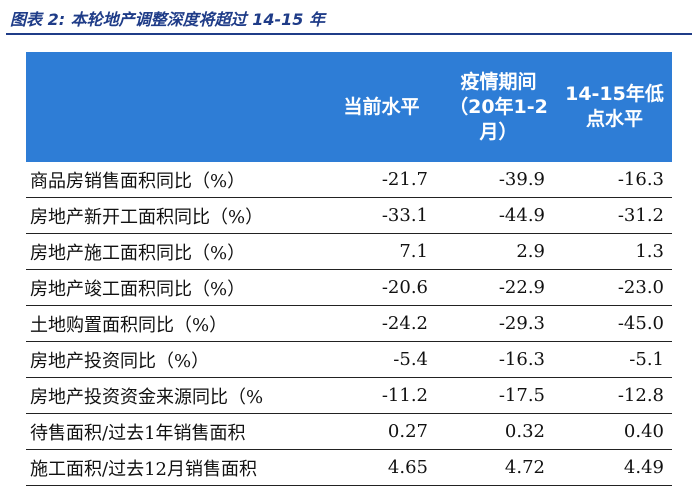 The width and height of the screenshot is (697, 500). I want to click on cell-2014-2015: -23.0, so click(640, 287).